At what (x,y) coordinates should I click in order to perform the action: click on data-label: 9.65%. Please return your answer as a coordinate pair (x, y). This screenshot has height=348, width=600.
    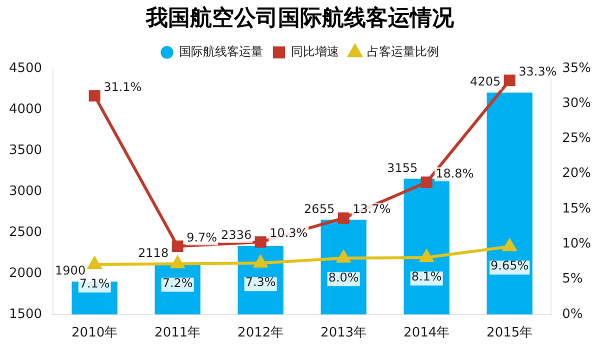
    Looking at the image, I should click on (509, 265).